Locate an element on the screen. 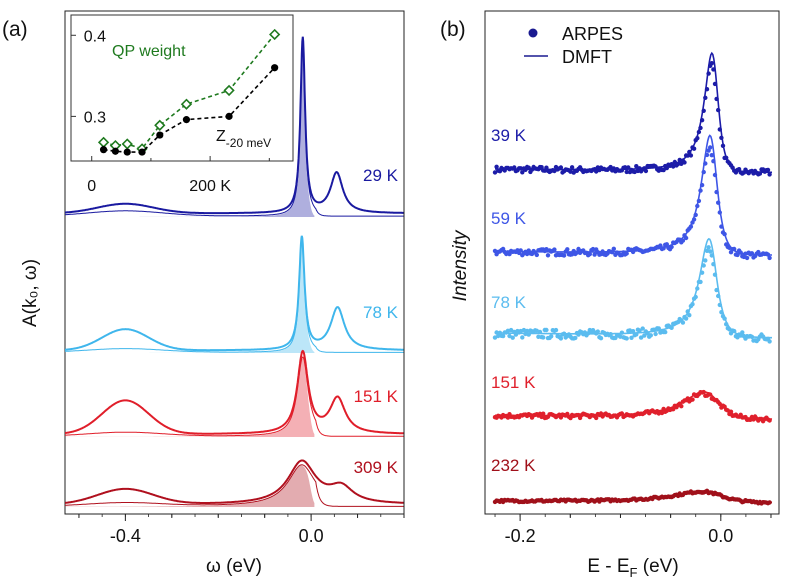 This screenshot has height=582, width=790. qp-fill is located at coordinates (190, 486).